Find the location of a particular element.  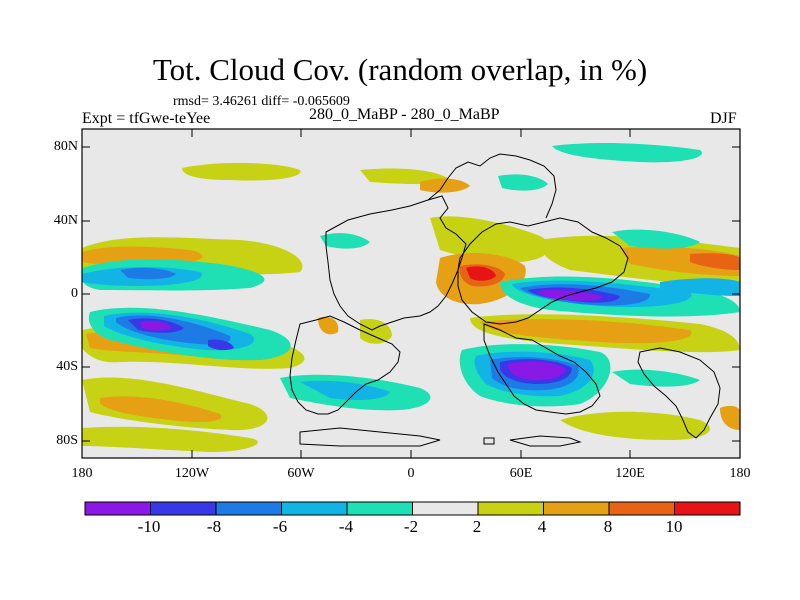

map-title: Tot. Cloud Cov. (random overlap, in %) is located at coordinates (400, 69).